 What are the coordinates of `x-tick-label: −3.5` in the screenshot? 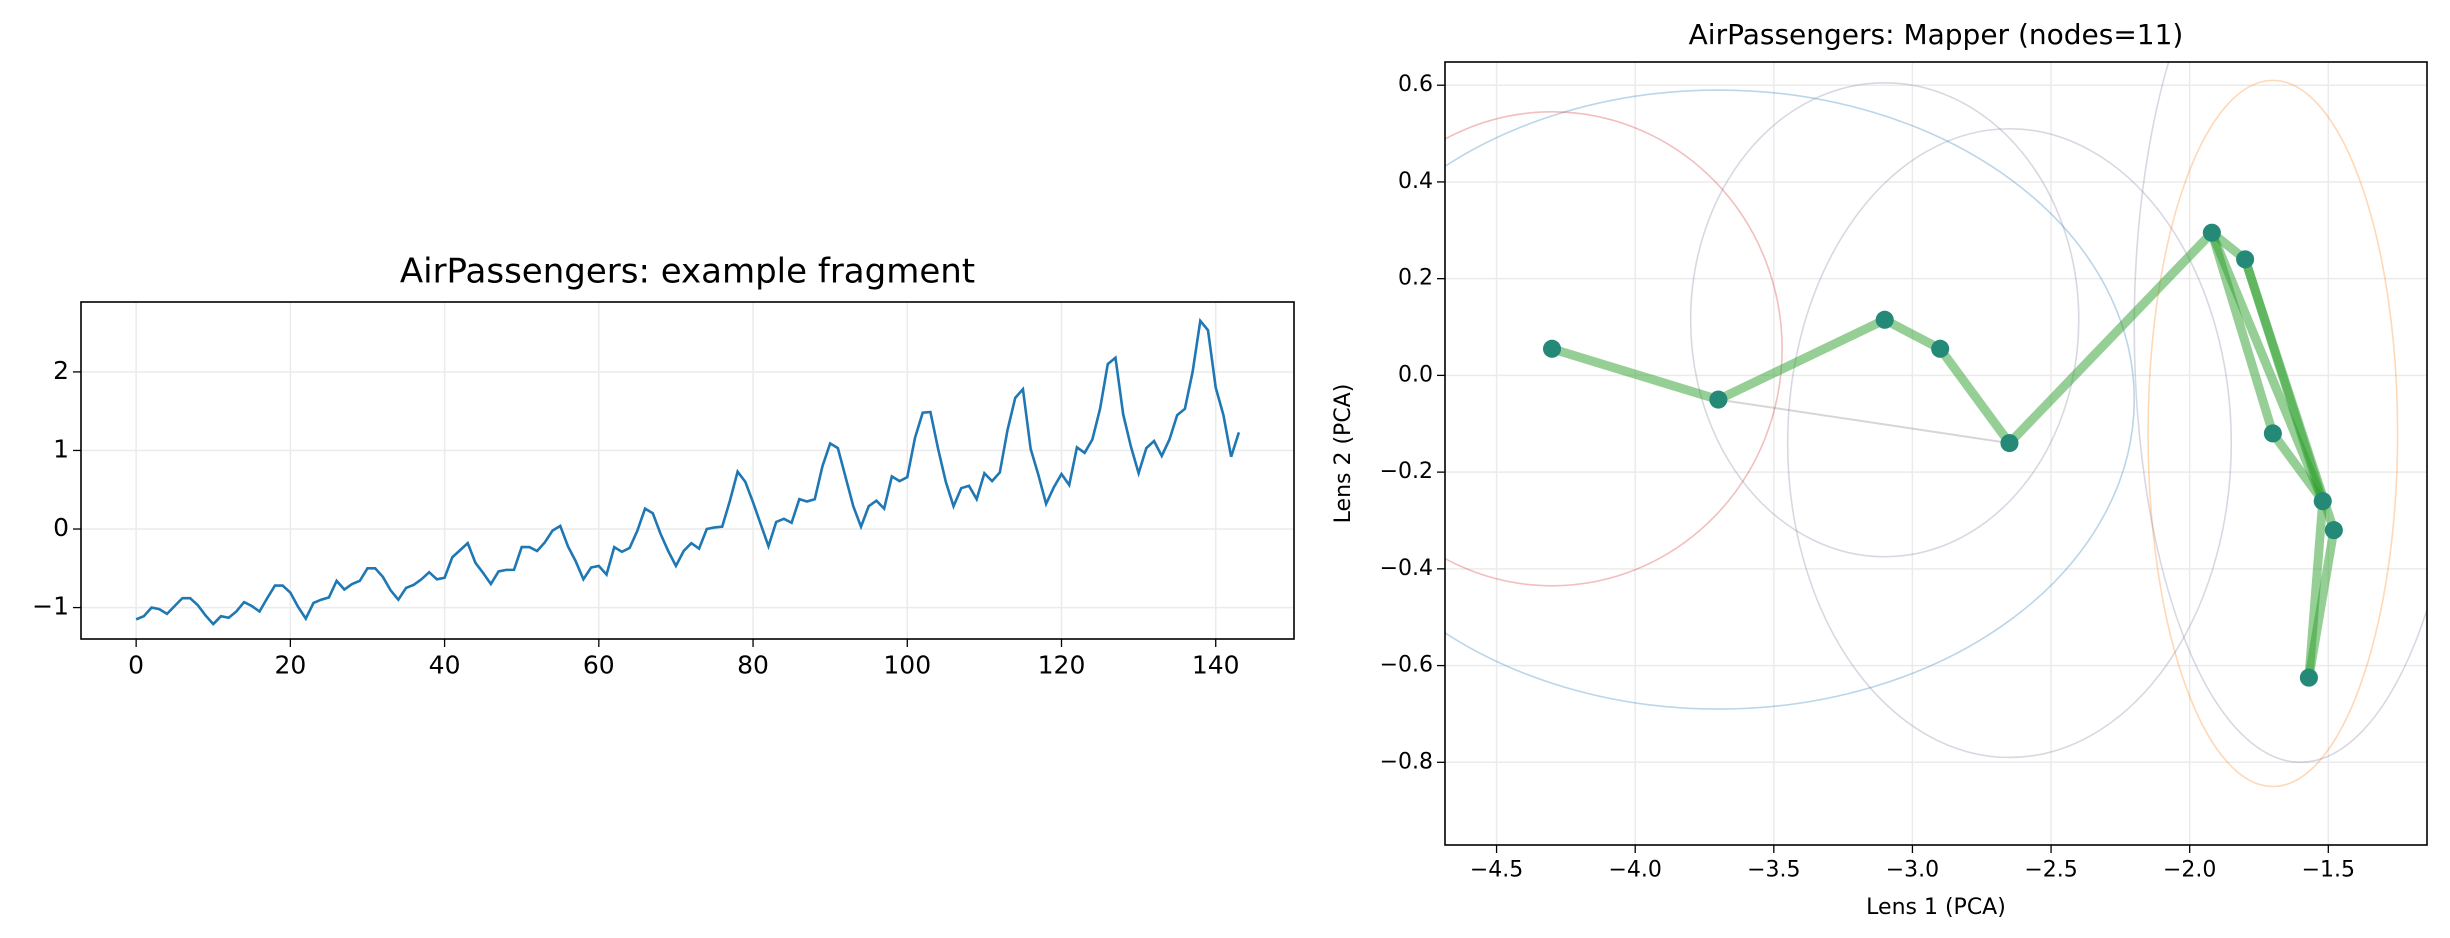 It's located at (1773, 869).